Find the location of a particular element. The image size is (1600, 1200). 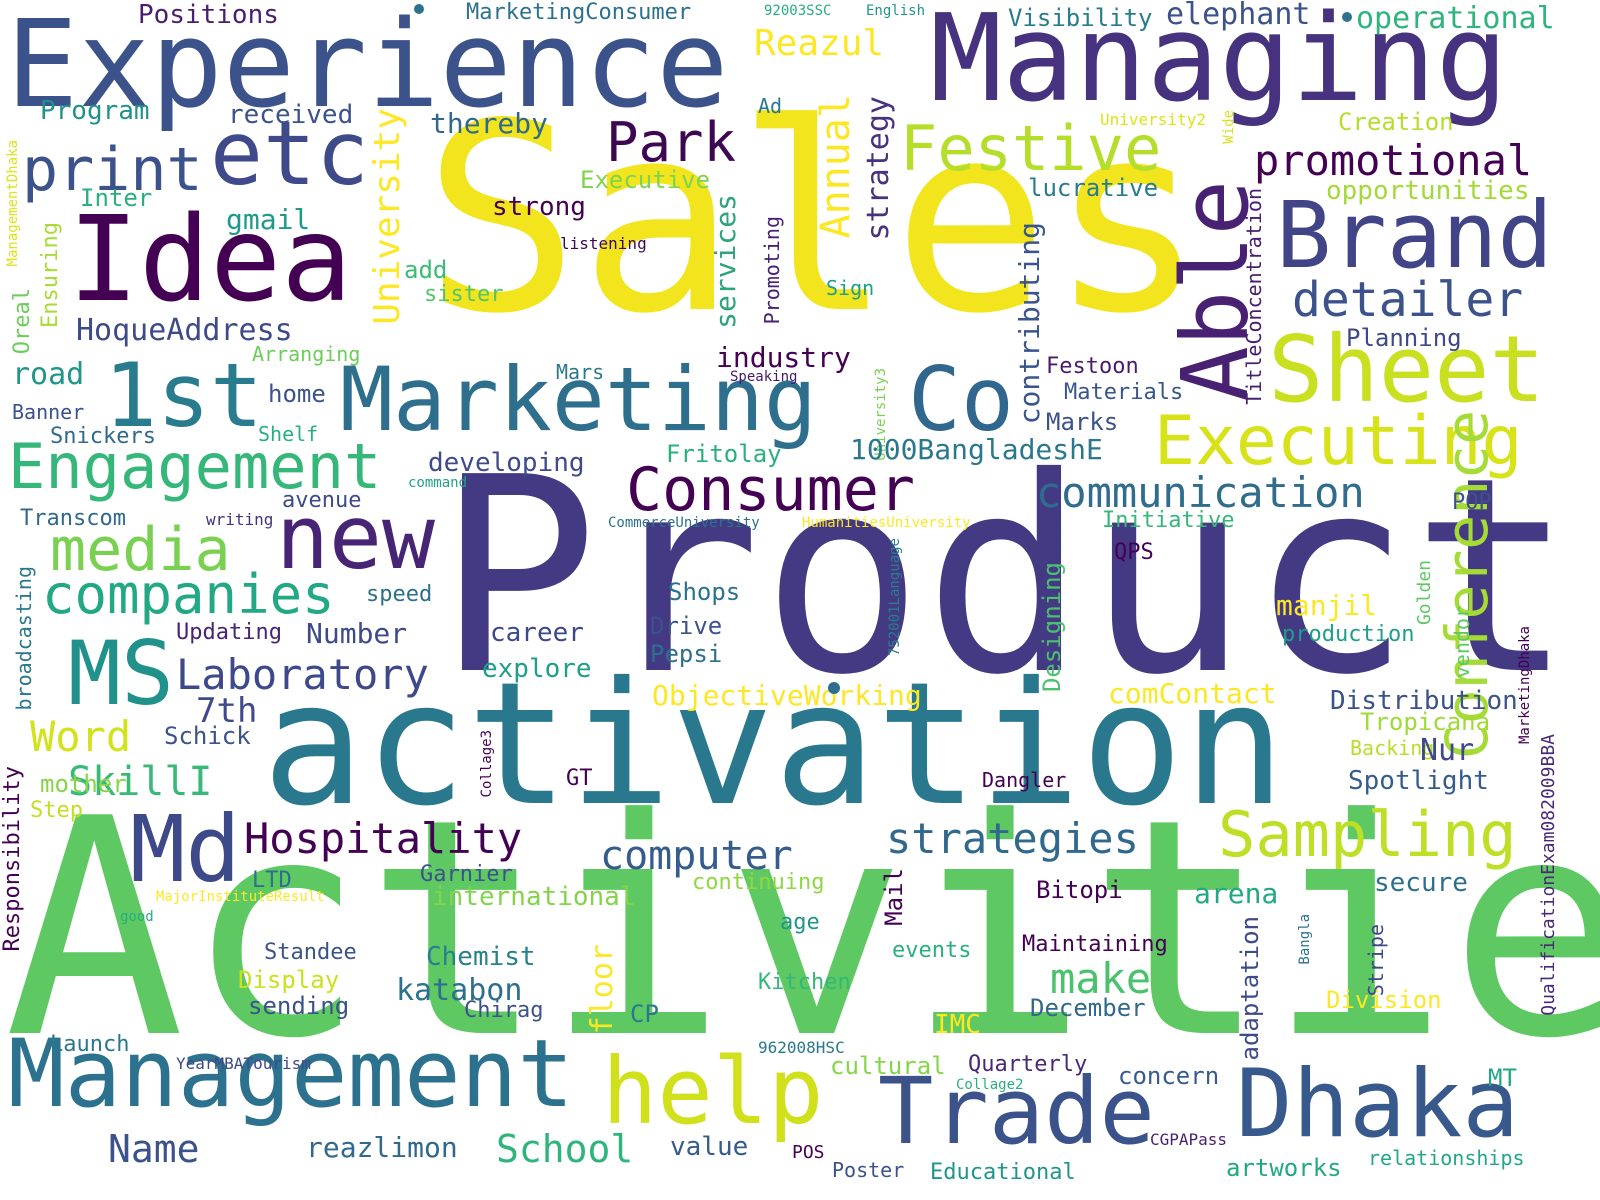

word-marks: Marks is located at coordinates (1082, 422).